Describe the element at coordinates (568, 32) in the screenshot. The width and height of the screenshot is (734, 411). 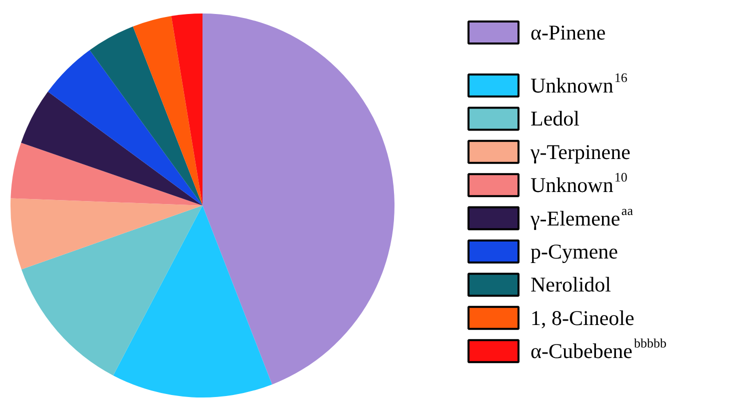
I see `legend-label: α-Pinene` at that location.